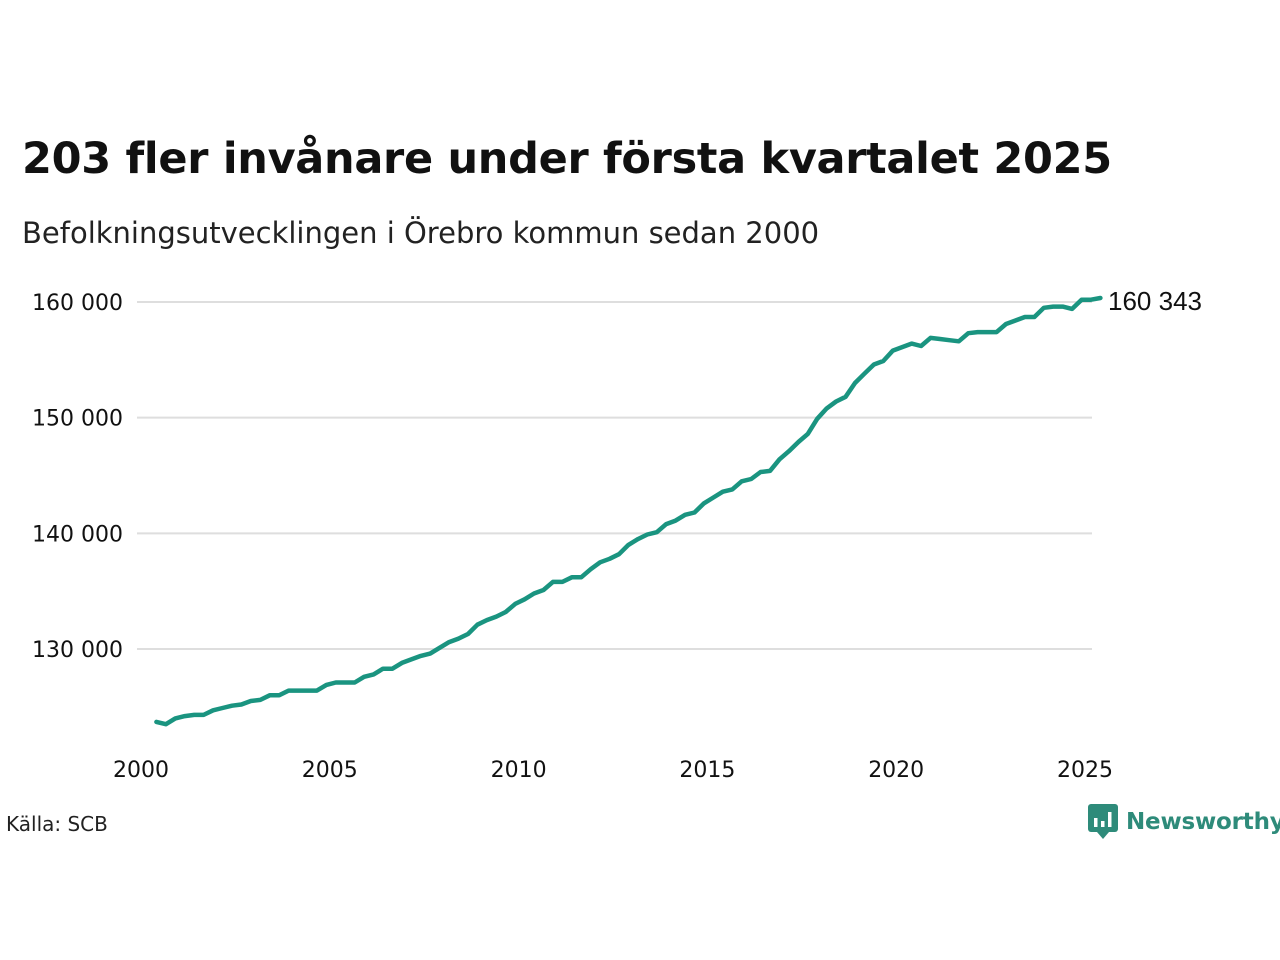  I want to click on y-tick-label: 150 000, so click(77, 419).